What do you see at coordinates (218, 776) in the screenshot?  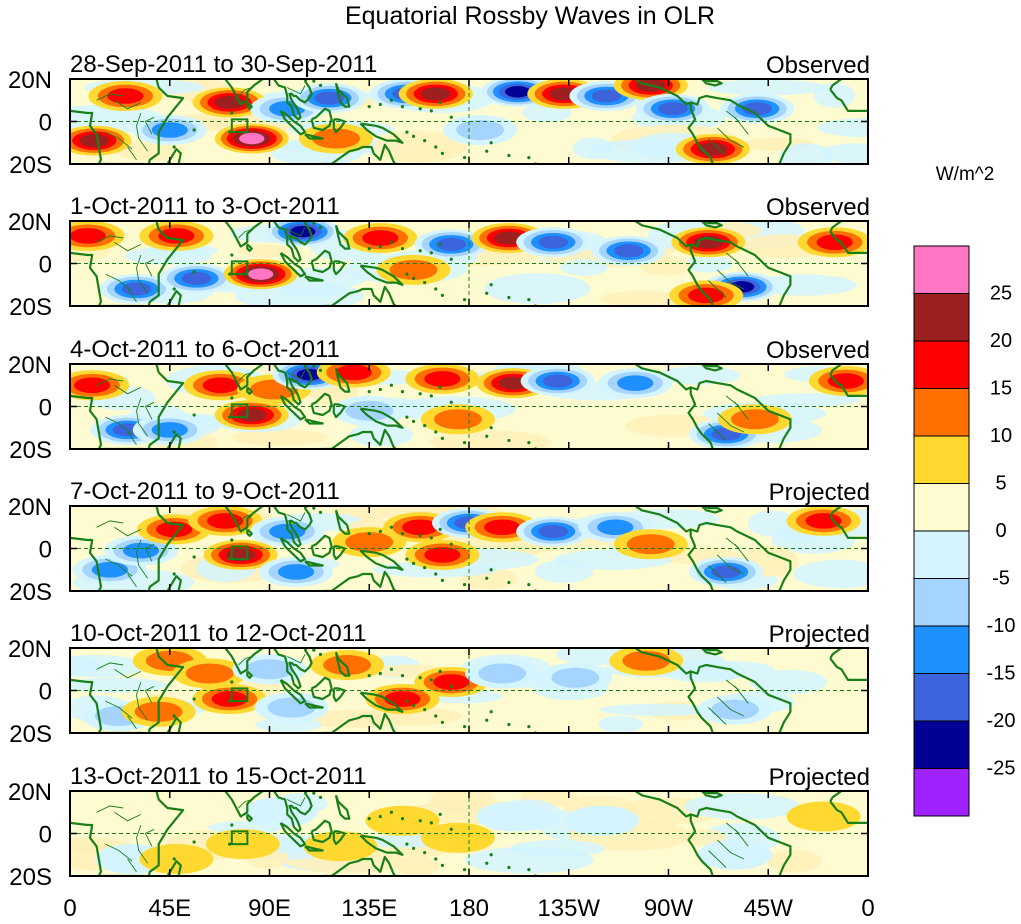 I see `panel-date-range: 13-Oct-2011 to 15-Oct-2011` at bounding box center [218, 776].